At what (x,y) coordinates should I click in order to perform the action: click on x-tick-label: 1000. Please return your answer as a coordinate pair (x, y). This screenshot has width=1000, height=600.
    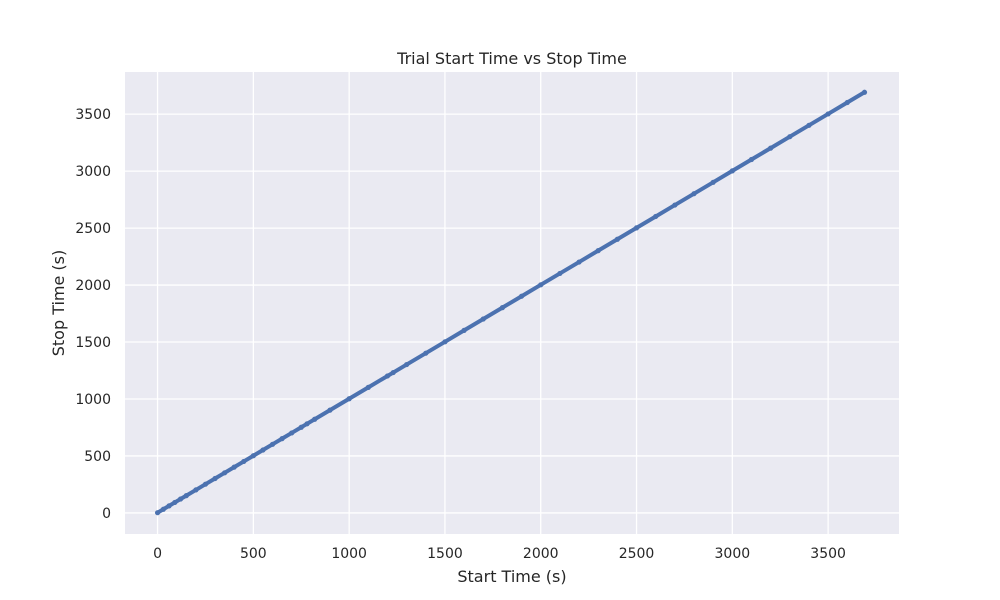
    Looking at the image, I should click on (349, 554).